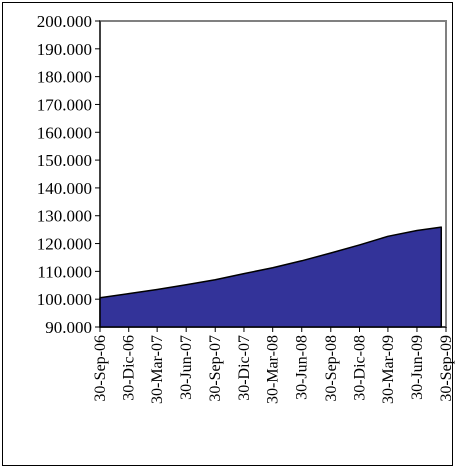  What do you see at coordinates (64, 21) in the screenshot?
I see `y-tick-label: 200.000` at bounding box center [64, 21].